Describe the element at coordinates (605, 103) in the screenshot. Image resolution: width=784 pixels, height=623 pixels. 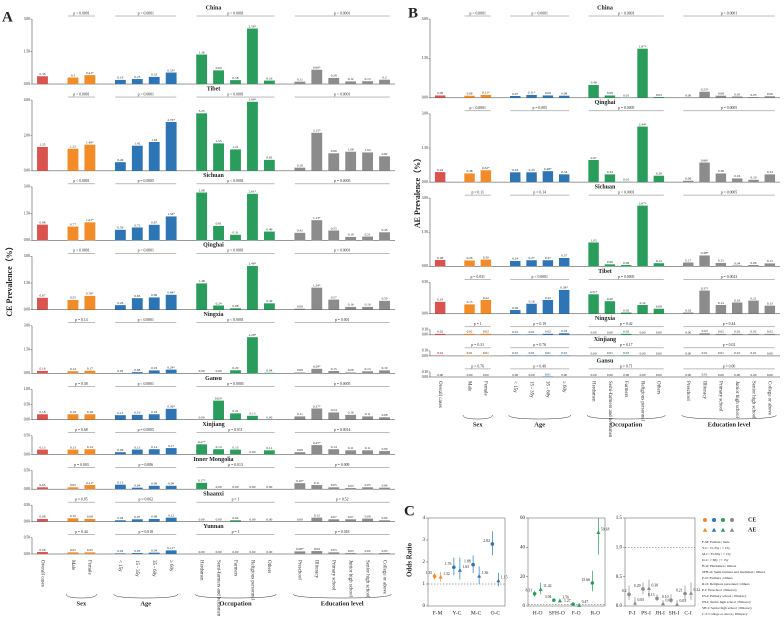
I see `panel-title: Qinghai` at that location.